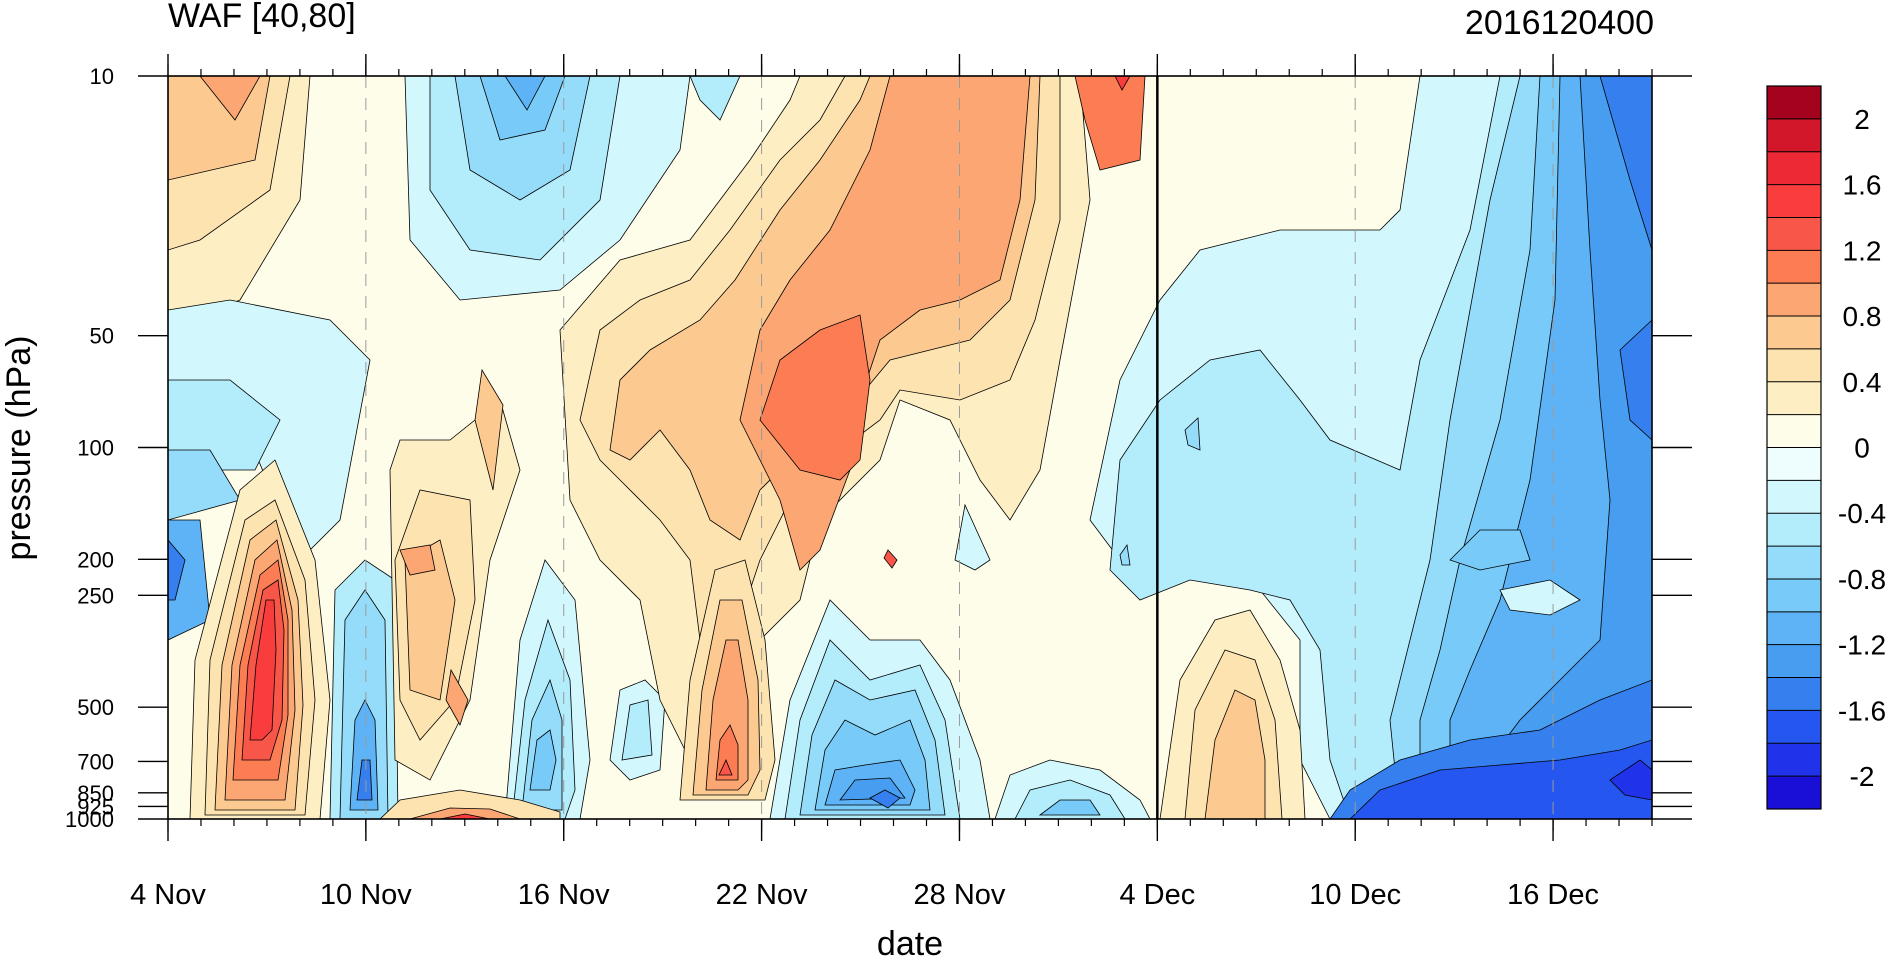 Image resolution: width=1889 pixels, height=961 pixels. I want to click on y-tick-label: 1000, so click(89, 819).